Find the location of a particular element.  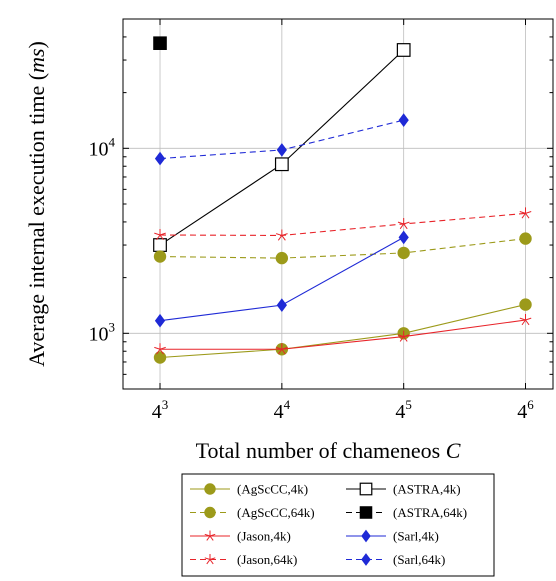

legend-entry-jason-4k: (Jason,4k) is located at coordinates (240, 536).